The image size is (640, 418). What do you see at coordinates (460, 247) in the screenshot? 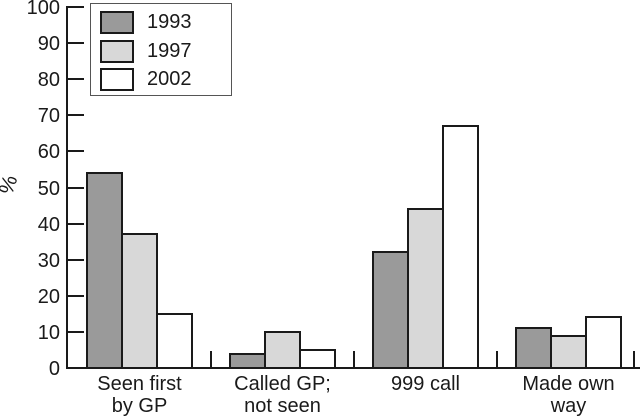
I see `bar-999-call-2002` at bounding box center [460, 247].